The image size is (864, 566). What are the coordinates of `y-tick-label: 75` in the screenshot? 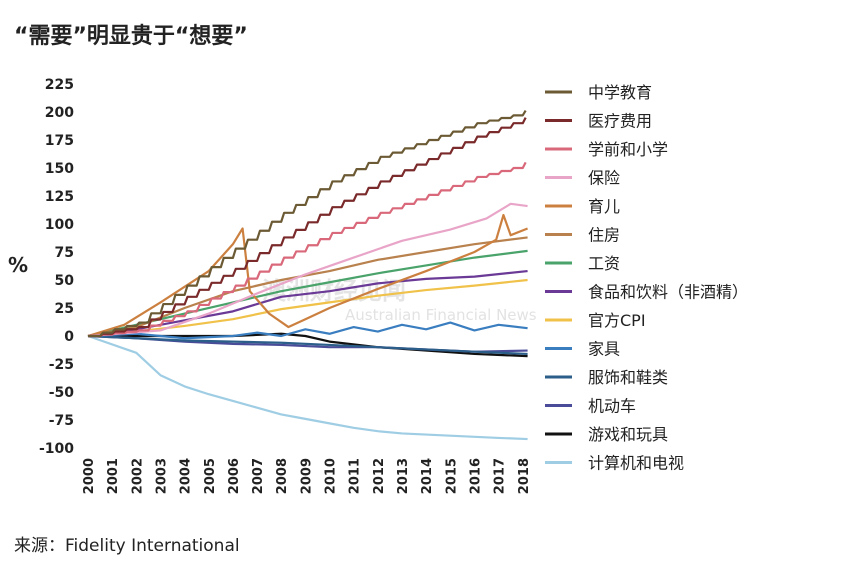 It's located at (64, 253).